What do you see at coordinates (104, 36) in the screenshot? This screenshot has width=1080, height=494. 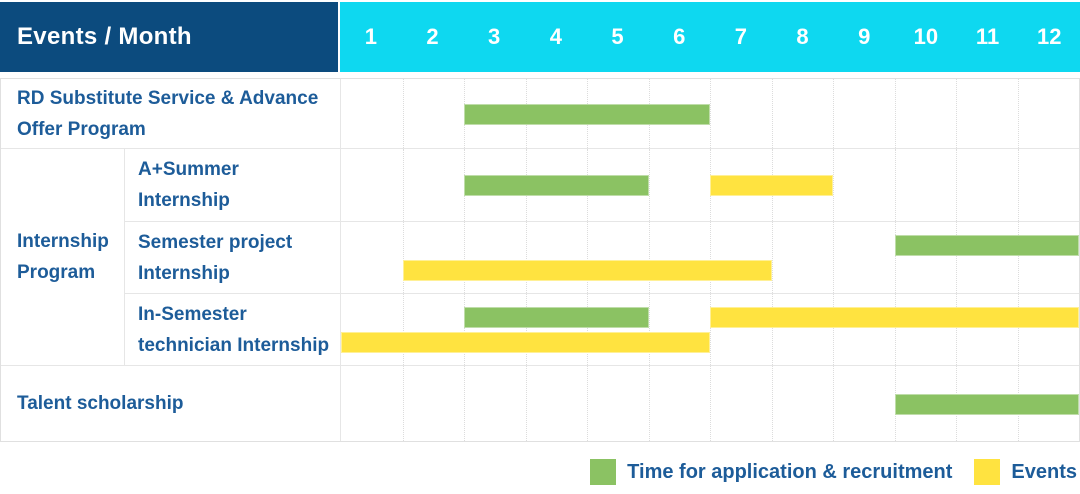 I see `page-title: Events / Month` at bounding box center [104, 36].